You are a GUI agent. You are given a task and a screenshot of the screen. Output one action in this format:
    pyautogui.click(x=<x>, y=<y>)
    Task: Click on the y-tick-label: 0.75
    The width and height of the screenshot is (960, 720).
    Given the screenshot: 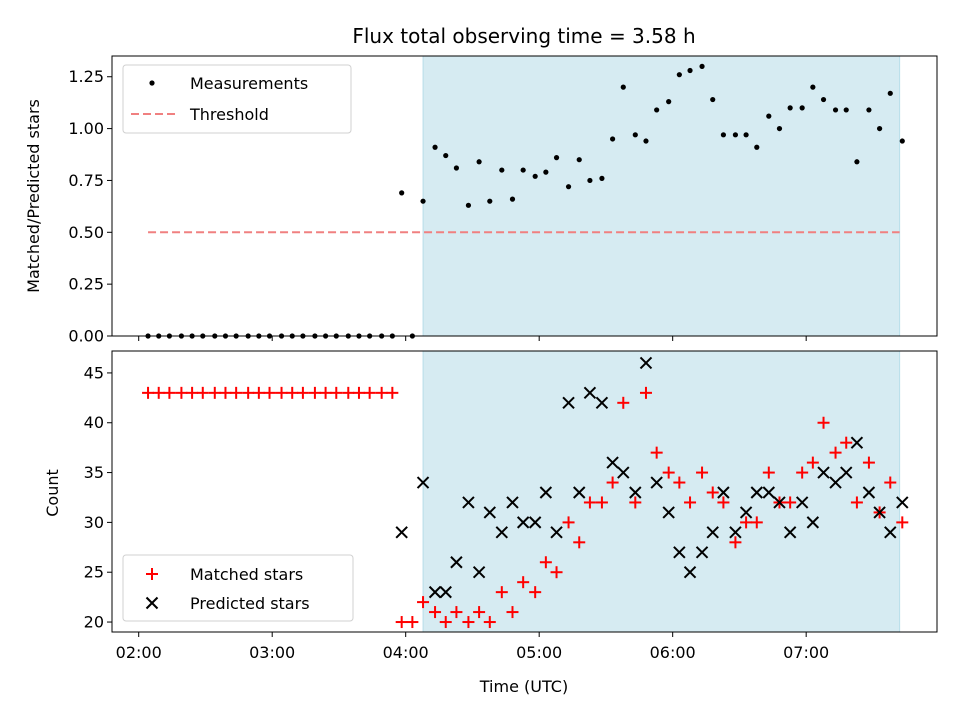 What is the action you would take?
    pyautogui.click(x=86, y=180)
    